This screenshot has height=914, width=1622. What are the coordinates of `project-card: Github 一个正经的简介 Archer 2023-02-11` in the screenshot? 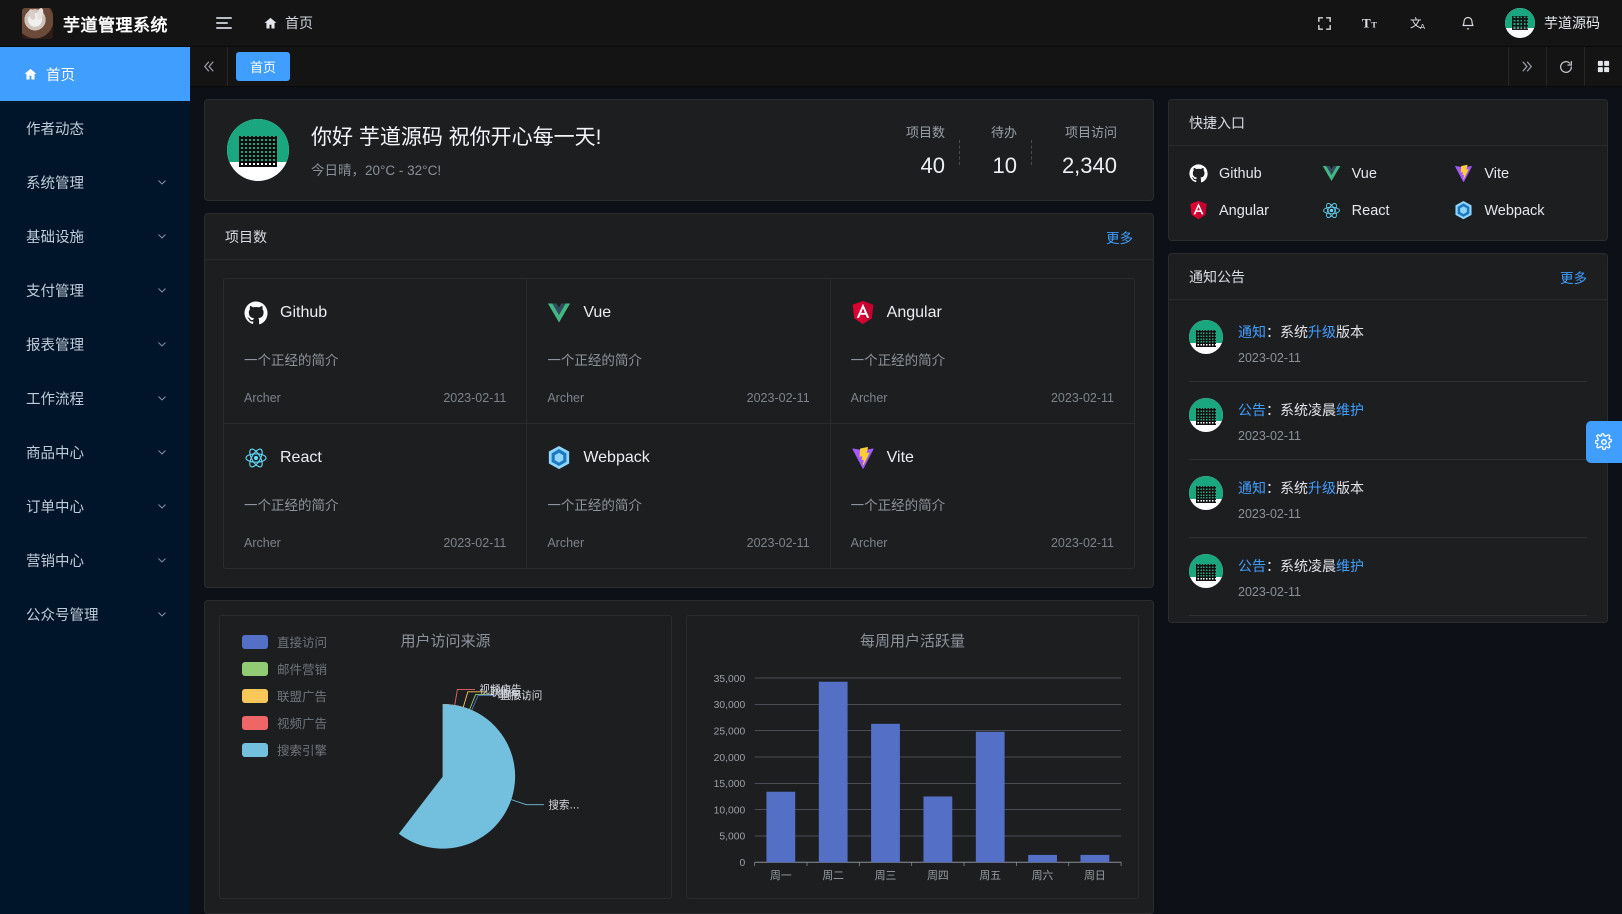 It's located at (376, 351).